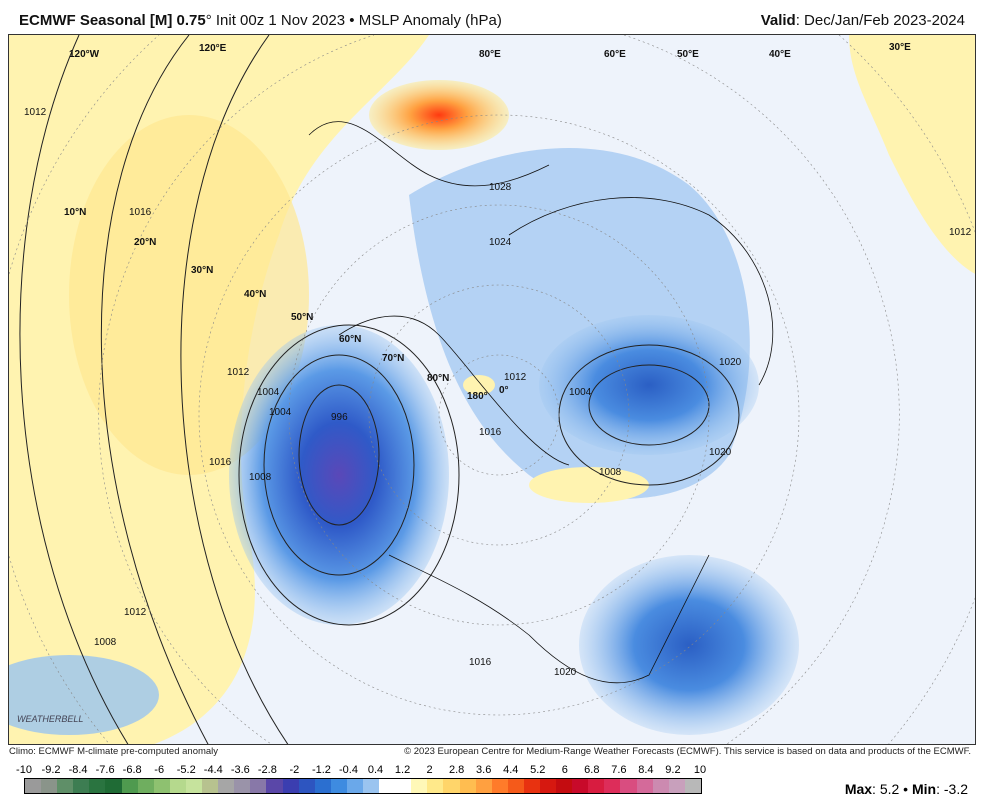 This screenshot has width=984, height=808. Describe the element at coordinates (439, 115) in the screenshot. I see `positive-anomaly-center` at that location.